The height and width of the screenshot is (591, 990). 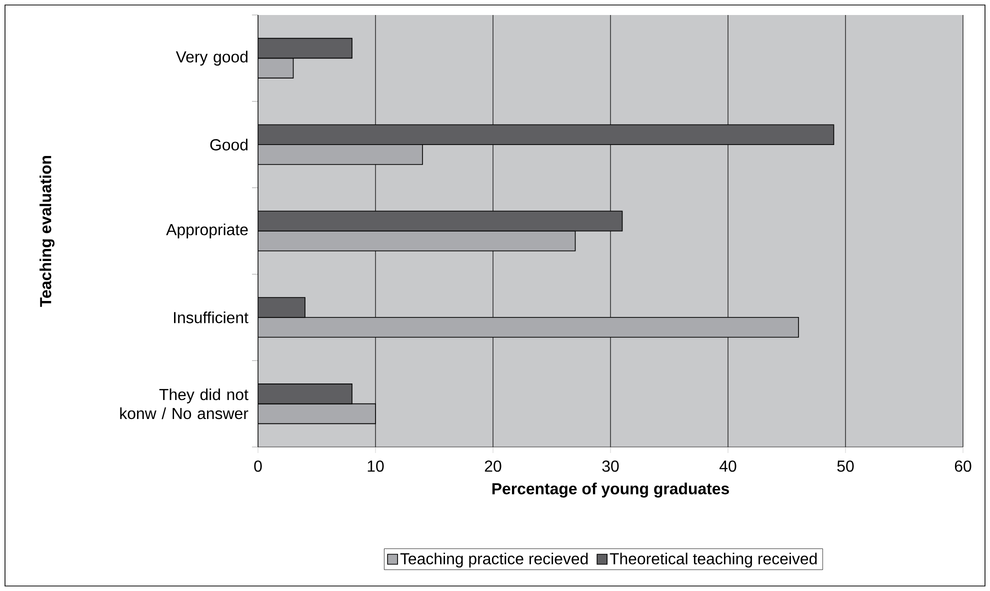 What do you see at coordinates (610, 466) in the screenshot?
I see `x-tick-label: 30` at bounding box center [610, 466].